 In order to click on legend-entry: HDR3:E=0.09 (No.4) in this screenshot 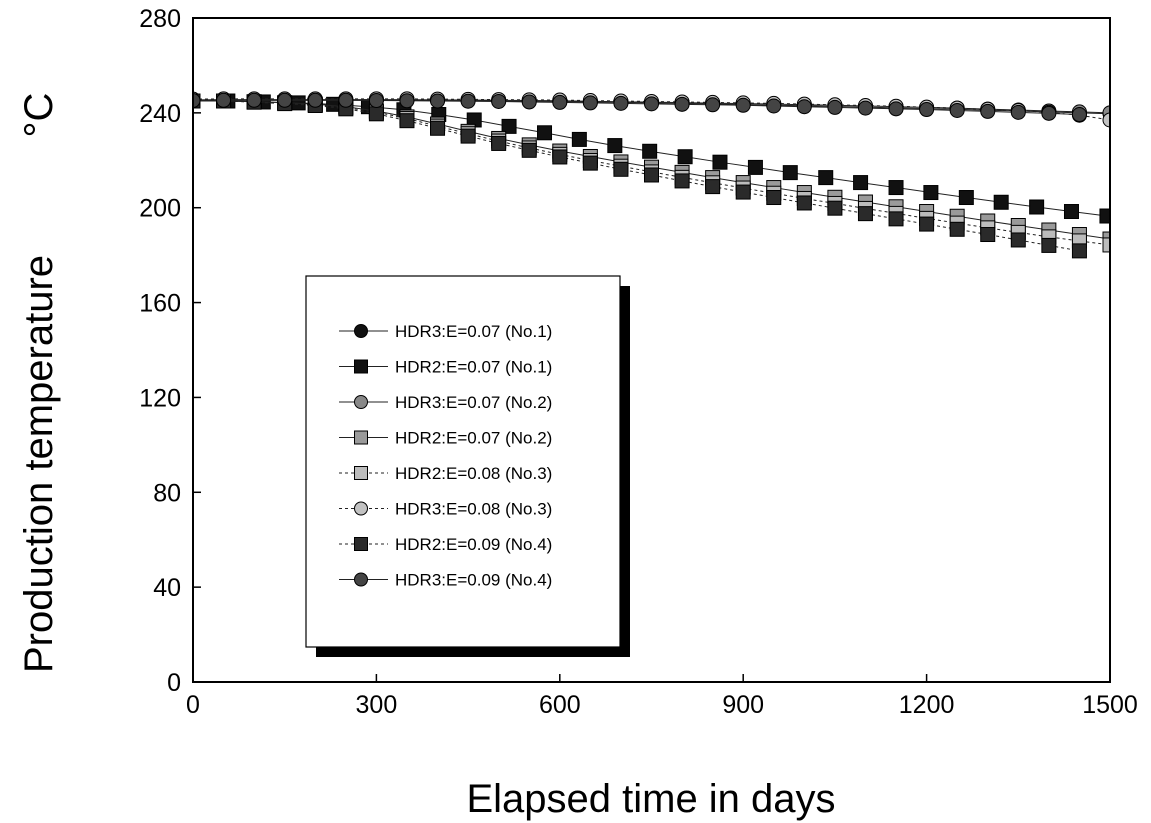, I will do `click(445, 580)`.